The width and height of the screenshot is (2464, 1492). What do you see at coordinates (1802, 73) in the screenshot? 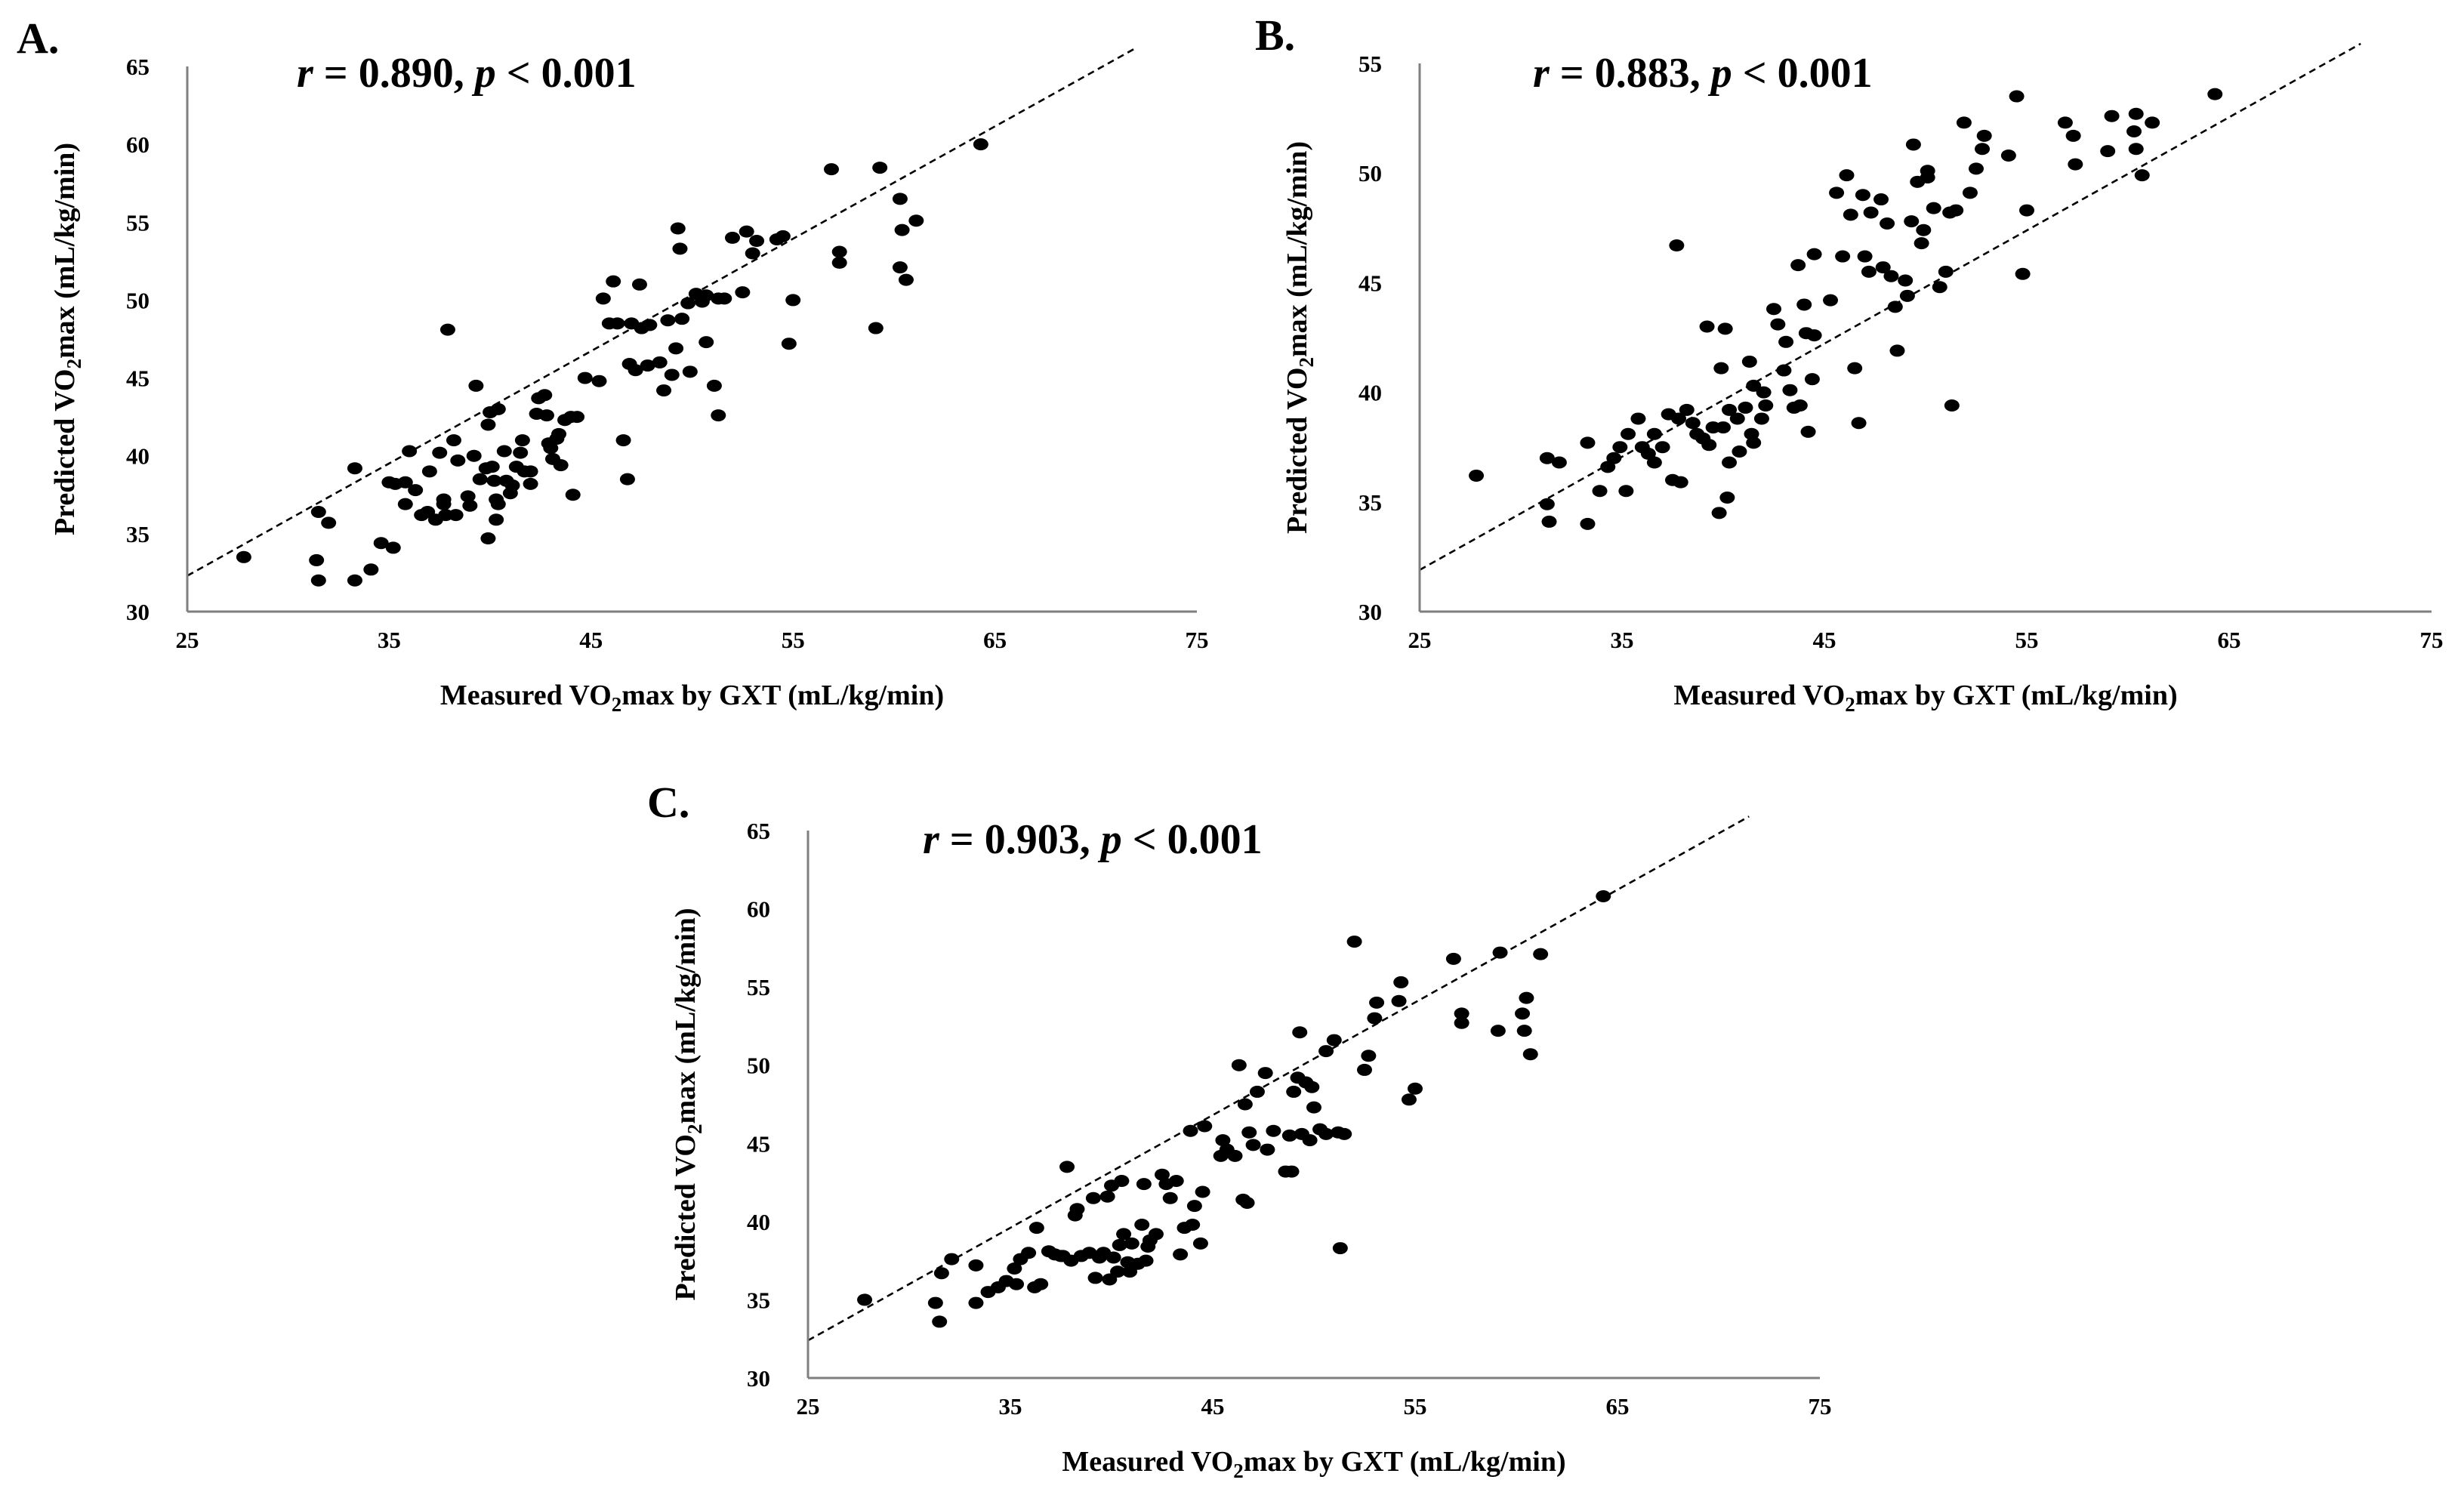
I see `title-p-value: < 0.001` at bounding box center [1802, 73].